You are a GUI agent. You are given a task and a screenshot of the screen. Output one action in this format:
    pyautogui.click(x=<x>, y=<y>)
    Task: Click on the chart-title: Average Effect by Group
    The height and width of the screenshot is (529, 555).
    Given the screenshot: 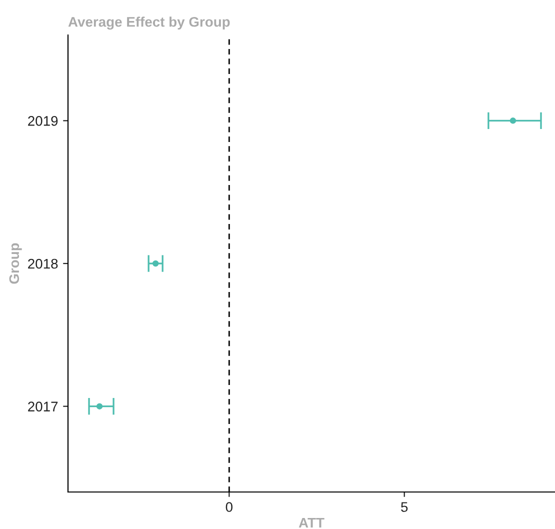 What is the action you would take?
    pyautogui.click(x=149, y=23)
    